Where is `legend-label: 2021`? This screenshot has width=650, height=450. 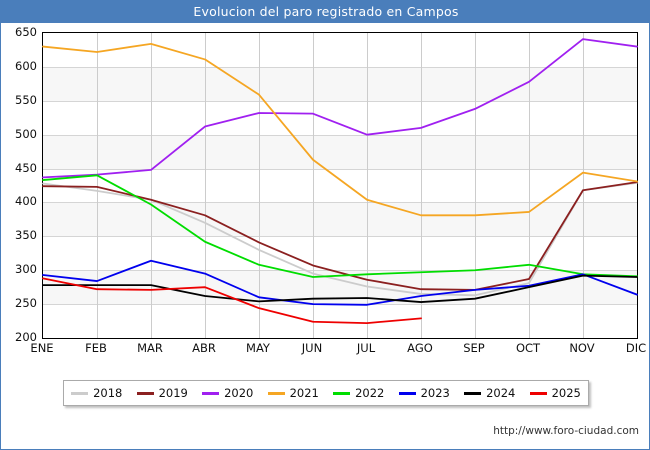
legend-label: 2021 is located at coordinates (304, 393).